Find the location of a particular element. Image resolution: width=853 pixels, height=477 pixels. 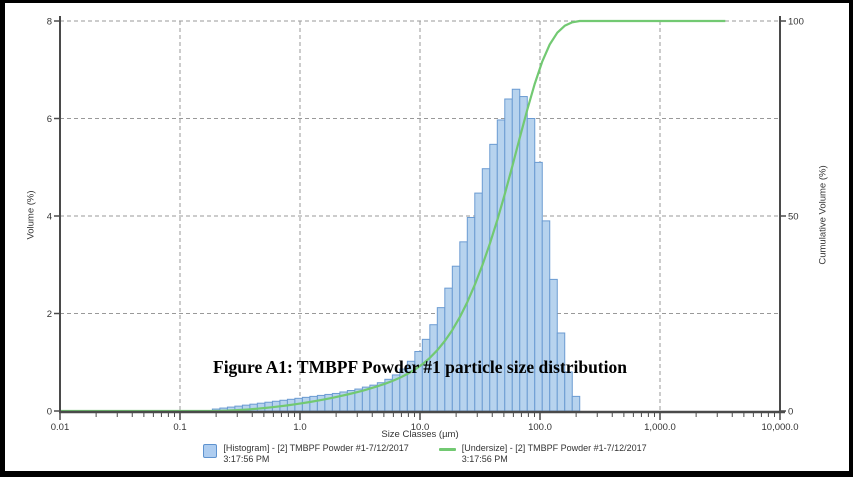

y-axis-label-right: Cumulative Volume (%) is located at coordinates (823, 215).